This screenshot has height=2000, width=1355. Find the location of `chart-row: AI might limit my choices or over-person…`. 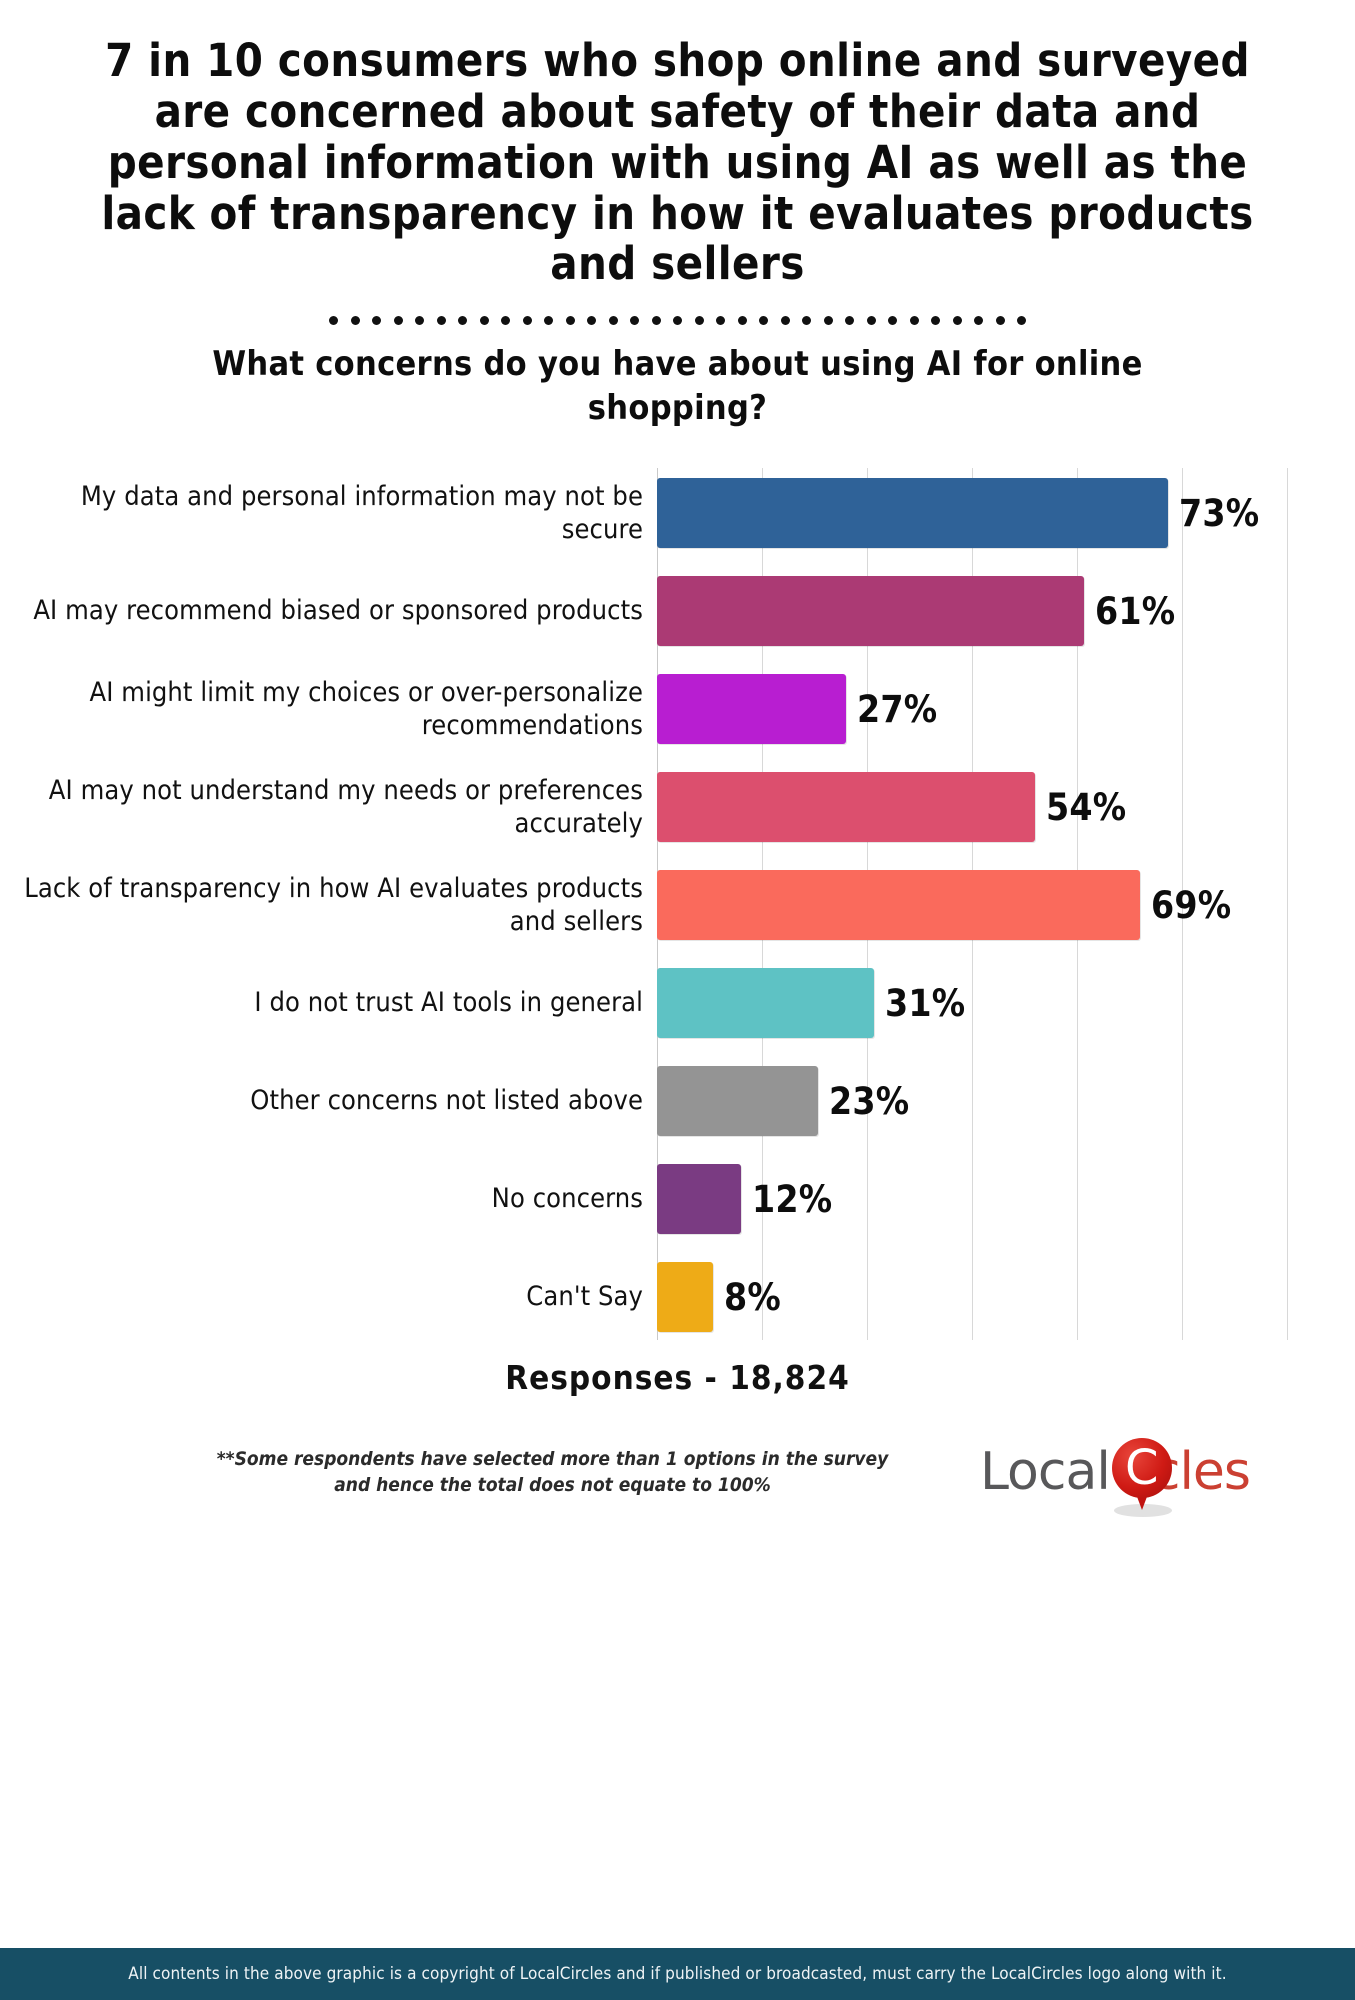

chart-row: AI might limit my choices or over-person… is located at coordinates (677, 709).